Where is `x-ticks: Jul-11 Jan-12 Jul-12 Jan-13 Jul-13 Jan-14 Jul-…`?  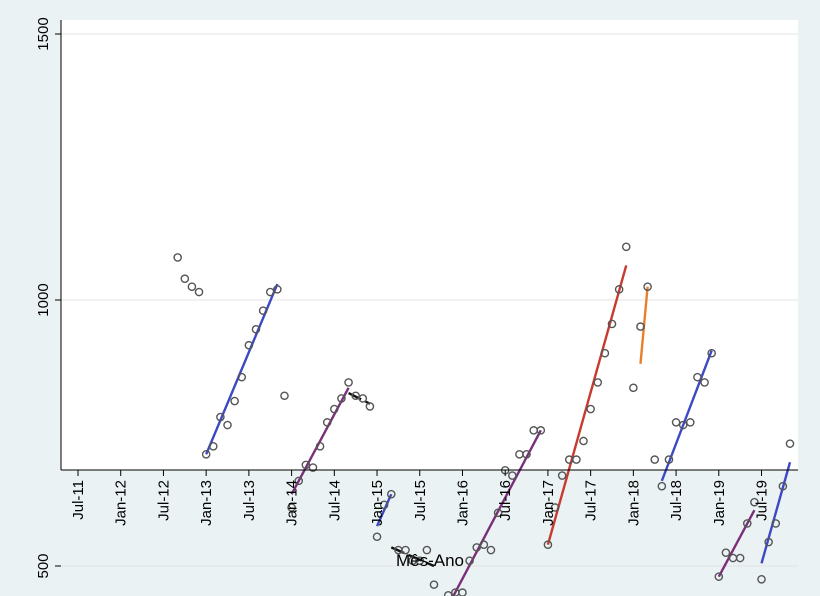 x-ticks: Jul-11 Jan-12 Jul-12 Jan-13 Jul-13 Jan-14 Jul-… is located at coordinates (420, 498).